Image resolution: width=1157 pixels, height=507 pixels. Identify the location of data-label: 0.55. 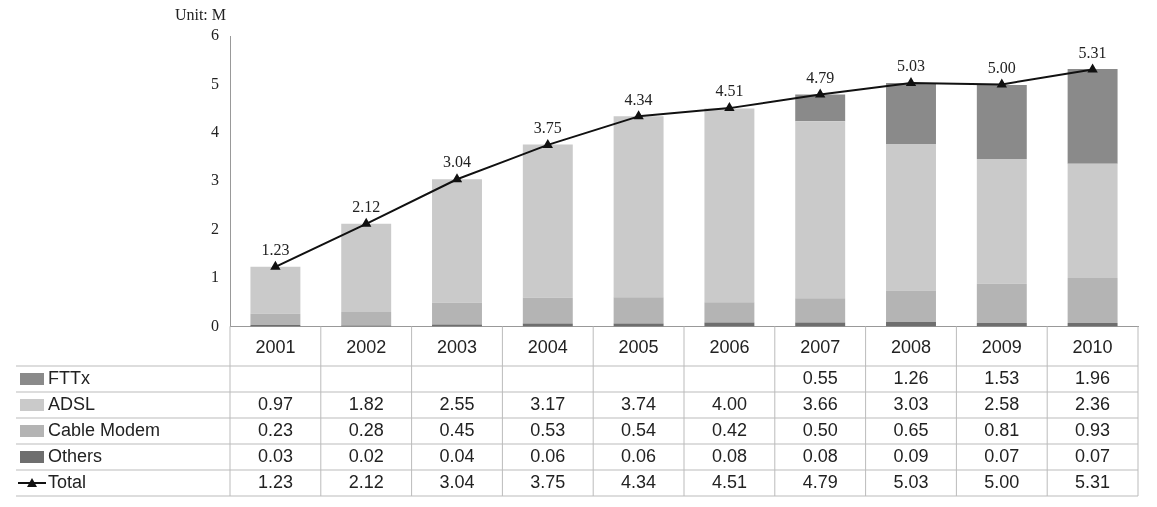
(820, 377).